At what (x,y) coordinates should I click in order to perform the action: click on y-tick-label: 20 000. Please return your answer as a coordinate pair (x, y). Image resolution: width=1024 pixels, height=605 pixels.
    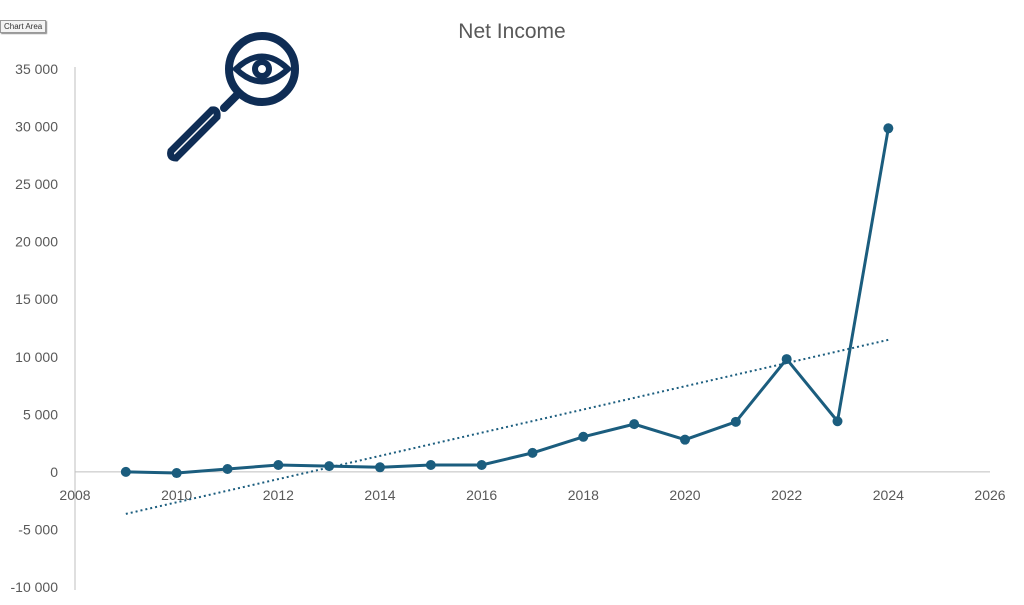
    Looking at the image, I should click on (36, 242).